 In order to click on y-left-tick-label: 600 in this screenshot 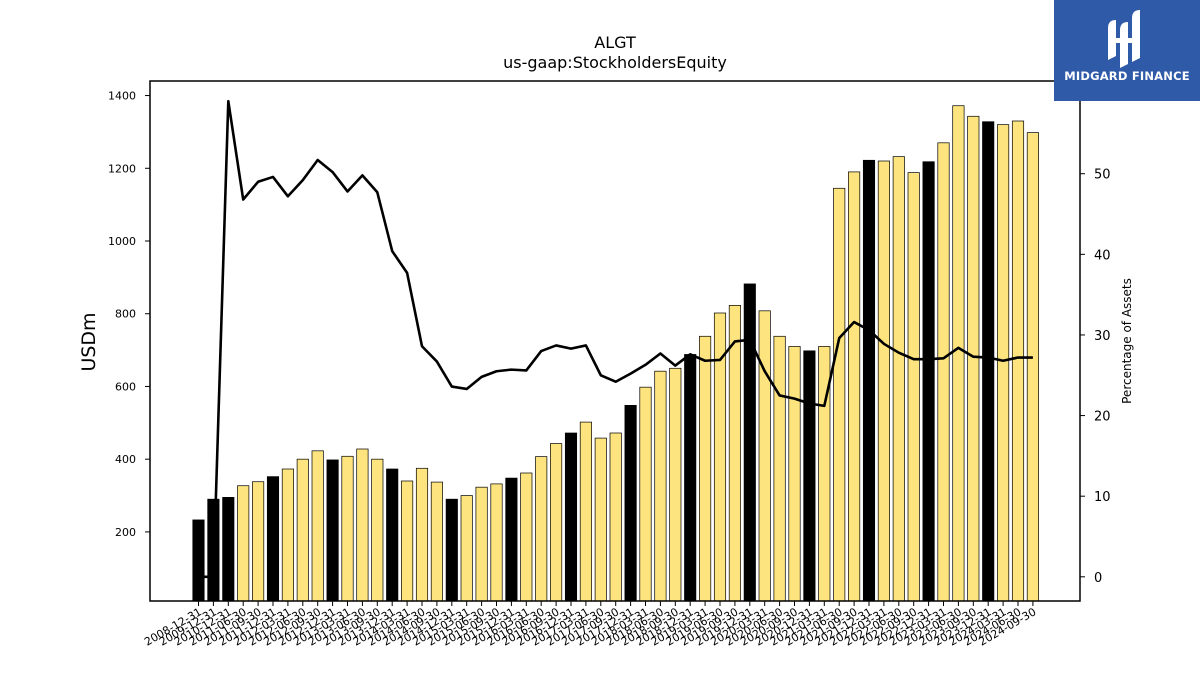, I will do `click(125, 386)`.